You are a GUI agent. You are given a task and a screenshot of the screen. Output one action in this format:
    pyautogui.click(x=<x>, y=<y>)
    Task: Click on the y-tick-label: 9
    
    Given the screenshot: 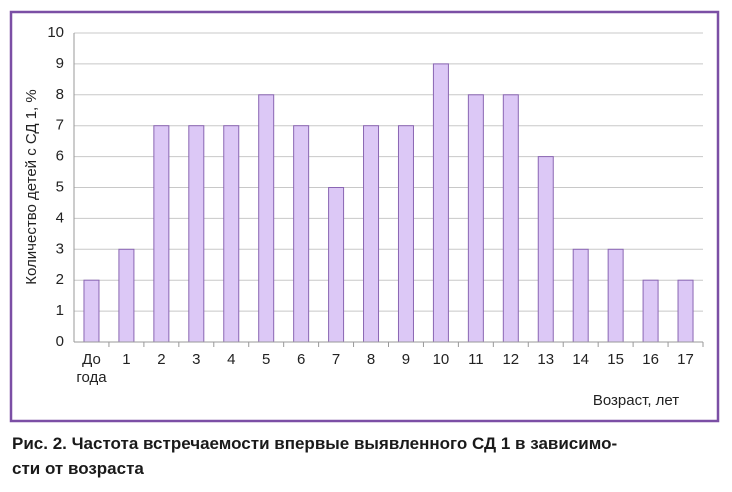 What is the action you would take?
    pyautogui.click(x=60, y=63)
    